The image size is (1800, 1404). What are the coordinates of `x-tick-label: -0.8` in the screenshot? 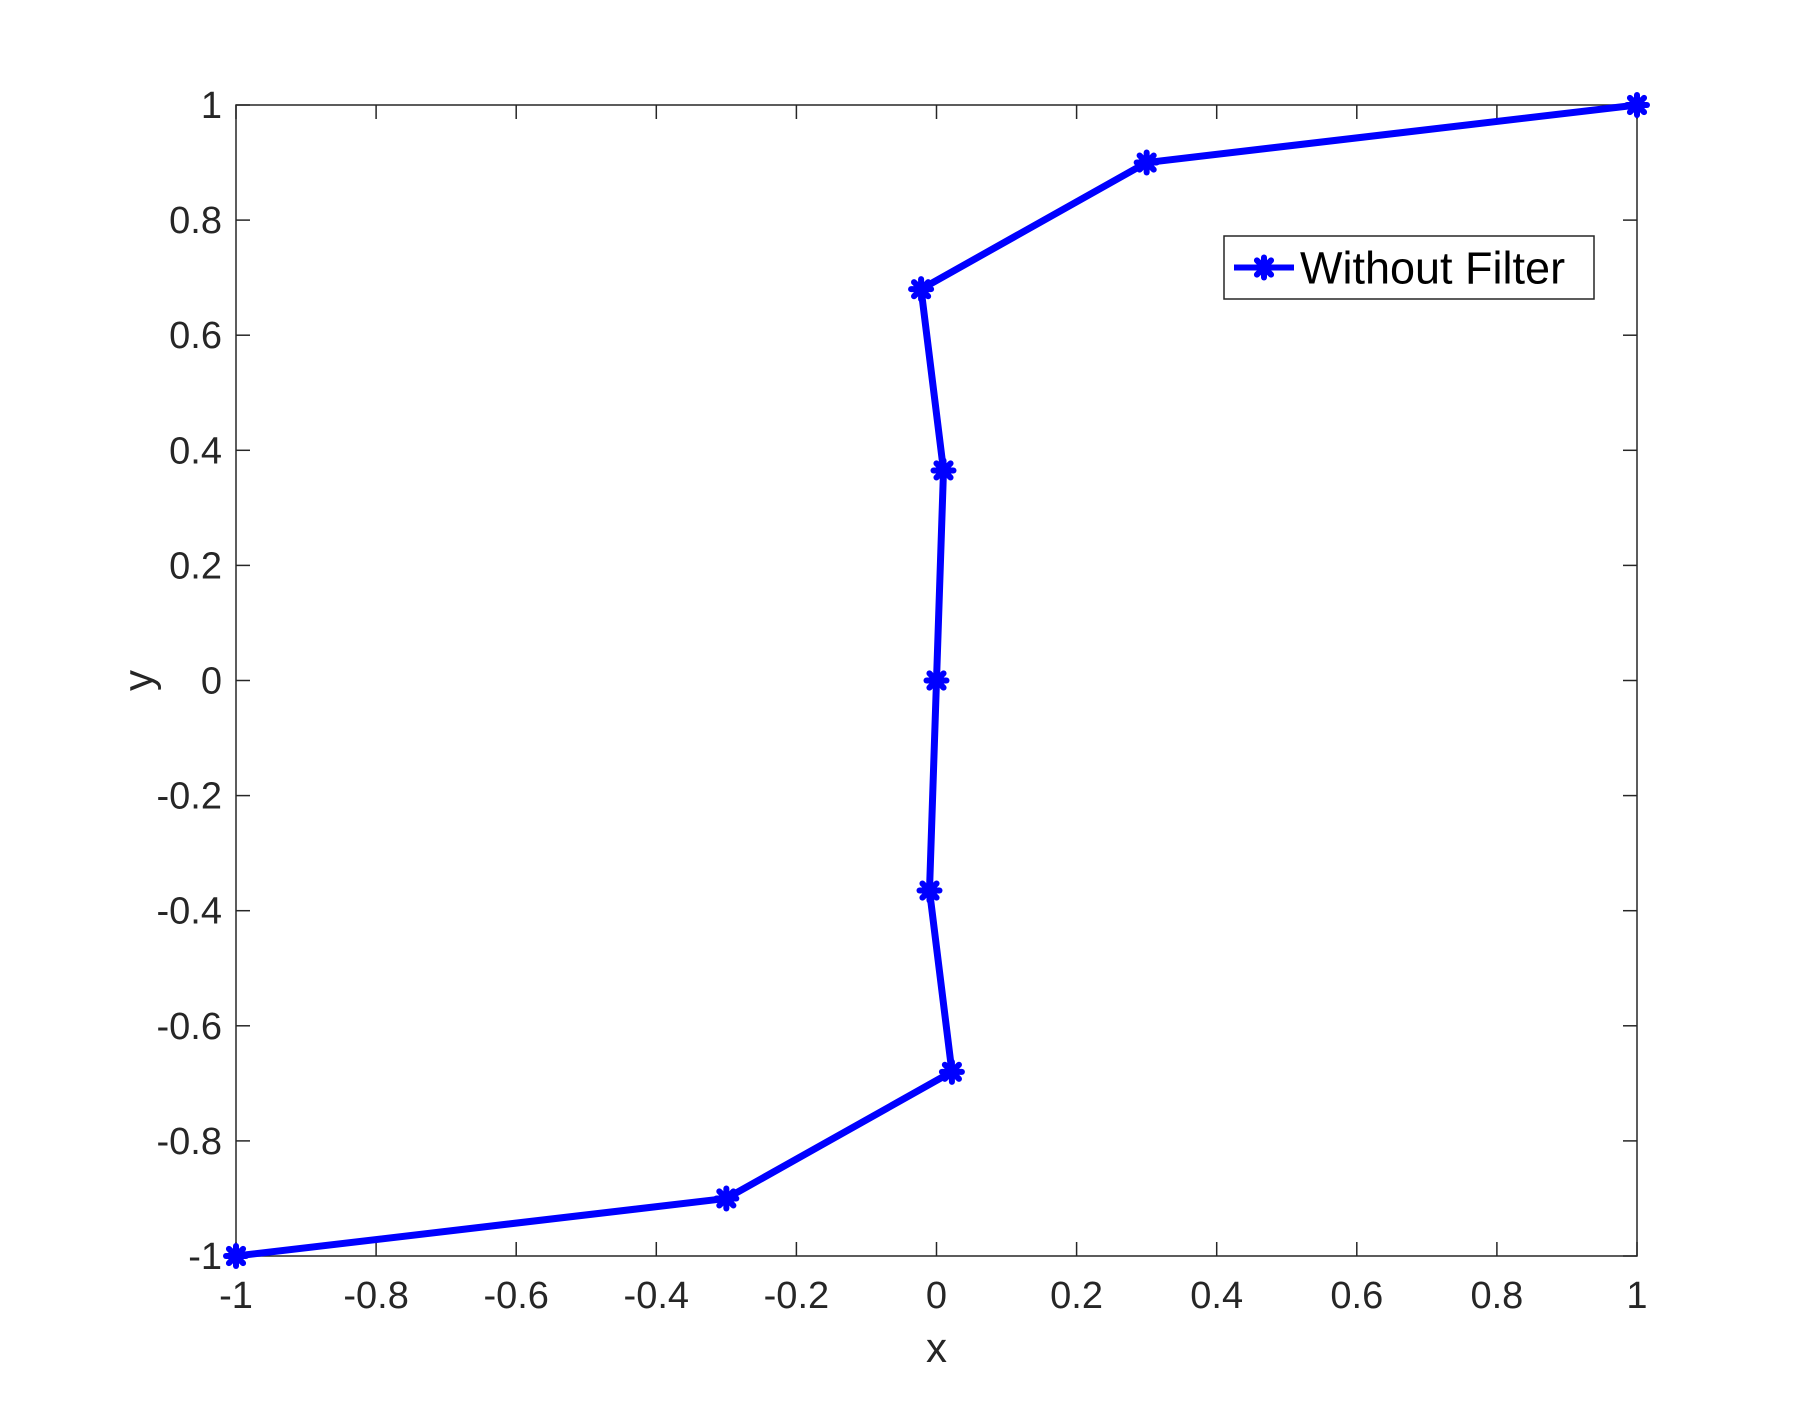 It's located at (375, 1296).